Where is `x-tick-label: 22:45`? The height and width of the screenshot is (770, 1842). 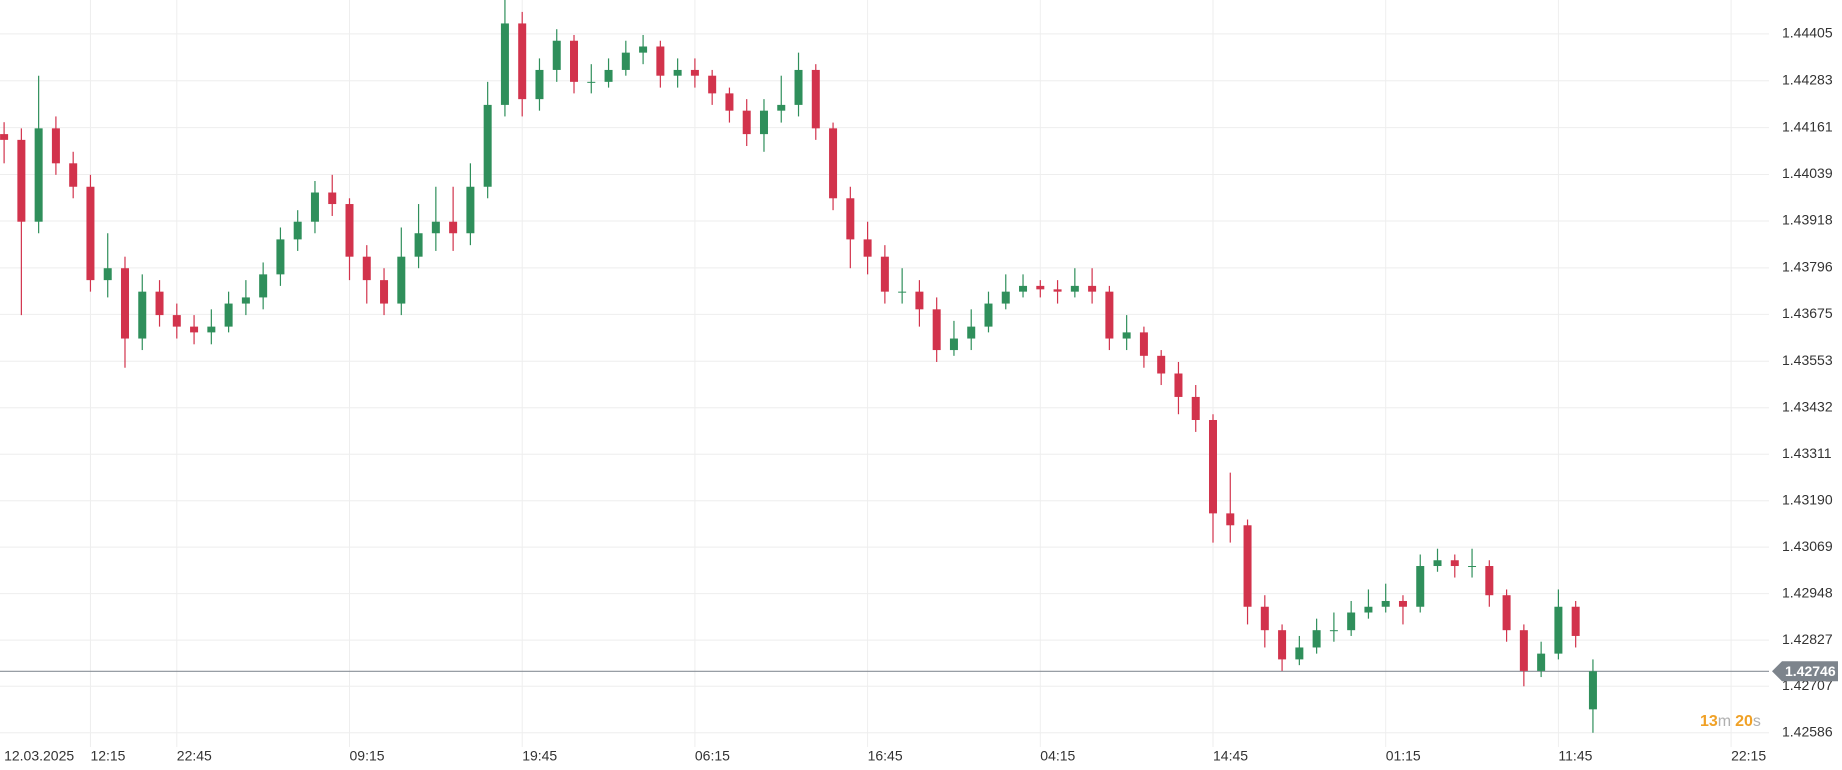 x-tick-label: 22:45 is located at coordinates (194, 756).